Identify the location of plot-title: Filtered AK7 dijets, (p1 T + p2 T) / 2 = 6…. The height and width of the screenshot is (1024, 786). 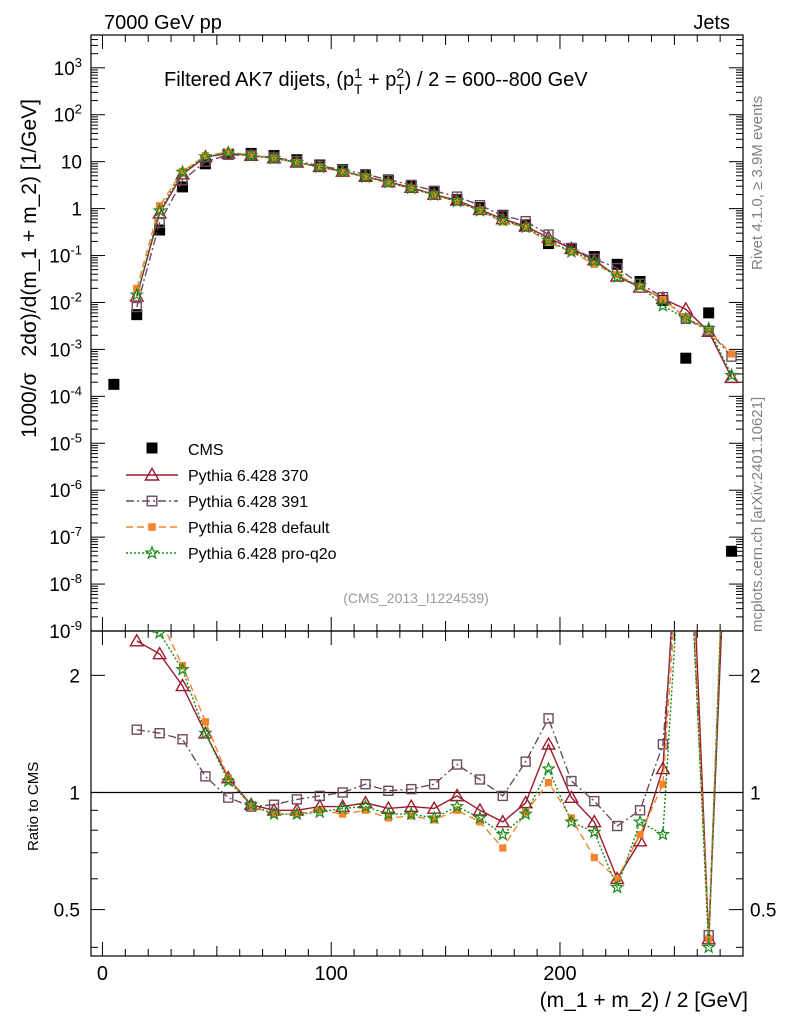
(376, 81).